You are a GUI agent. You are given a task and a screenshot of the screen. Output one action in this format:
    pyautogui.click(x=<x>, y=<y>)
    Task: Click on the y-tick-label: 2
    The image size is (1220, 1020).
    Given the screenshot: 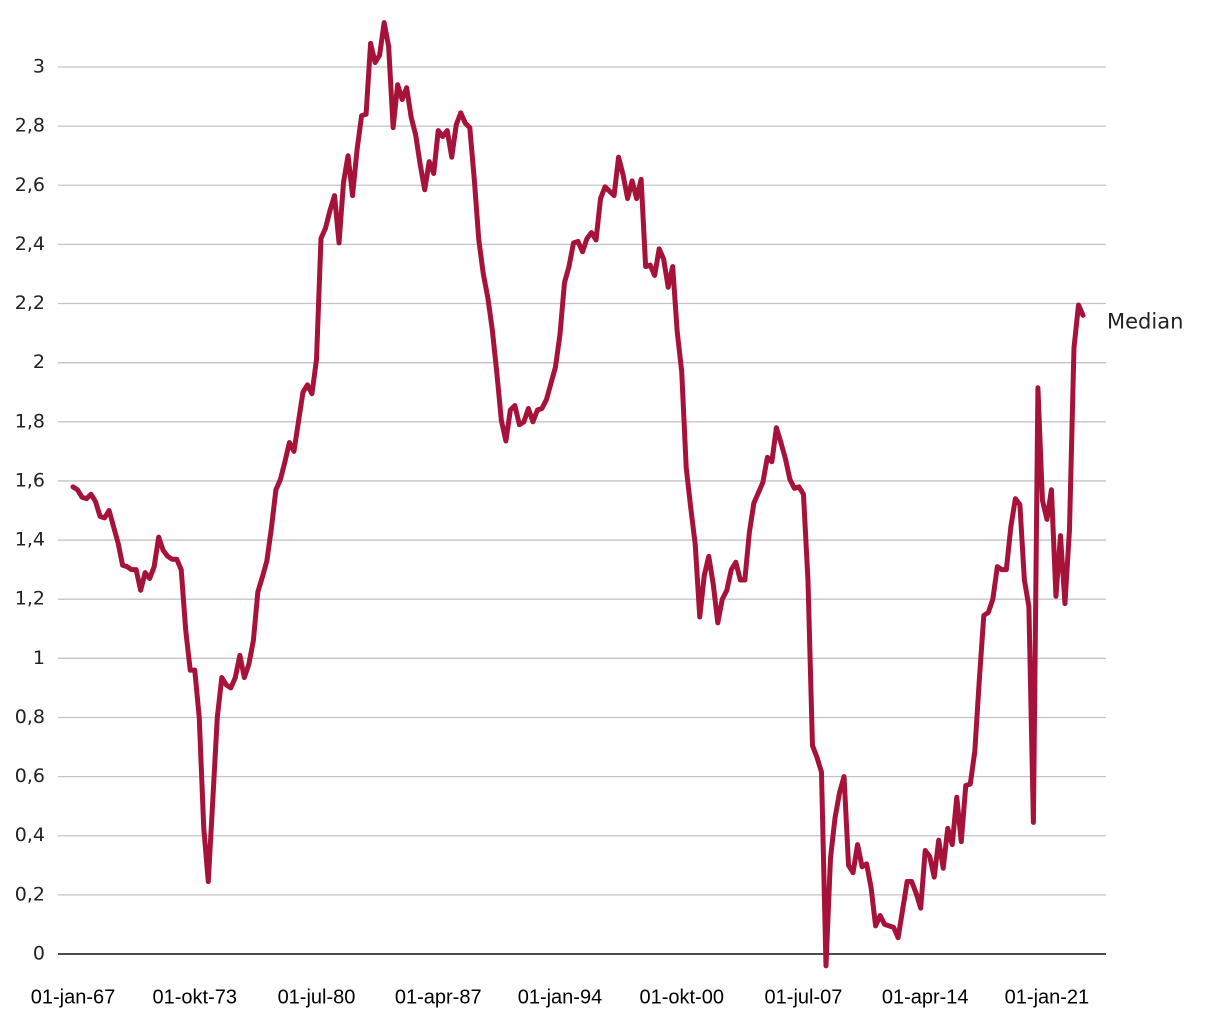 What is the action you would take?
    pyautogui.click(x=39, y=362)
    